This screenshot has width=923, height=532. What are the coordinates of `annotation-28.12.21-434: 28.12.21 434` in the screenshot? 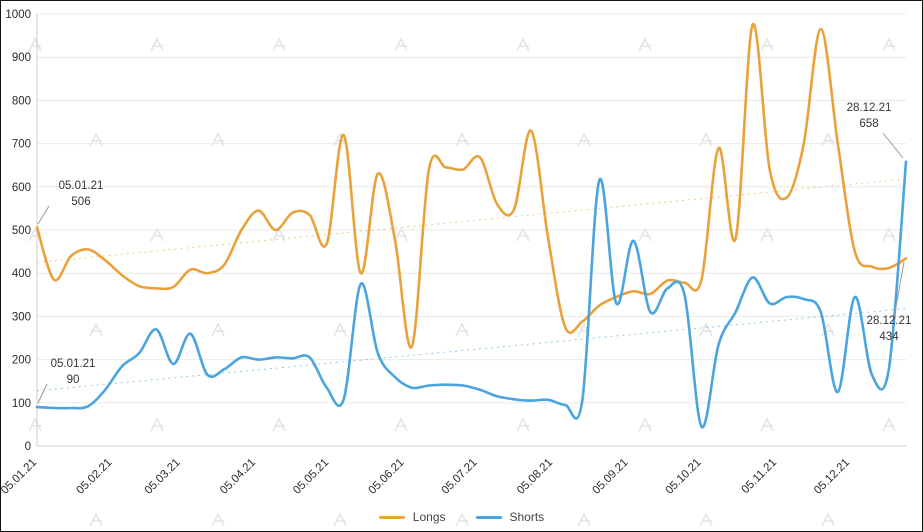 It's located at (889, 302).